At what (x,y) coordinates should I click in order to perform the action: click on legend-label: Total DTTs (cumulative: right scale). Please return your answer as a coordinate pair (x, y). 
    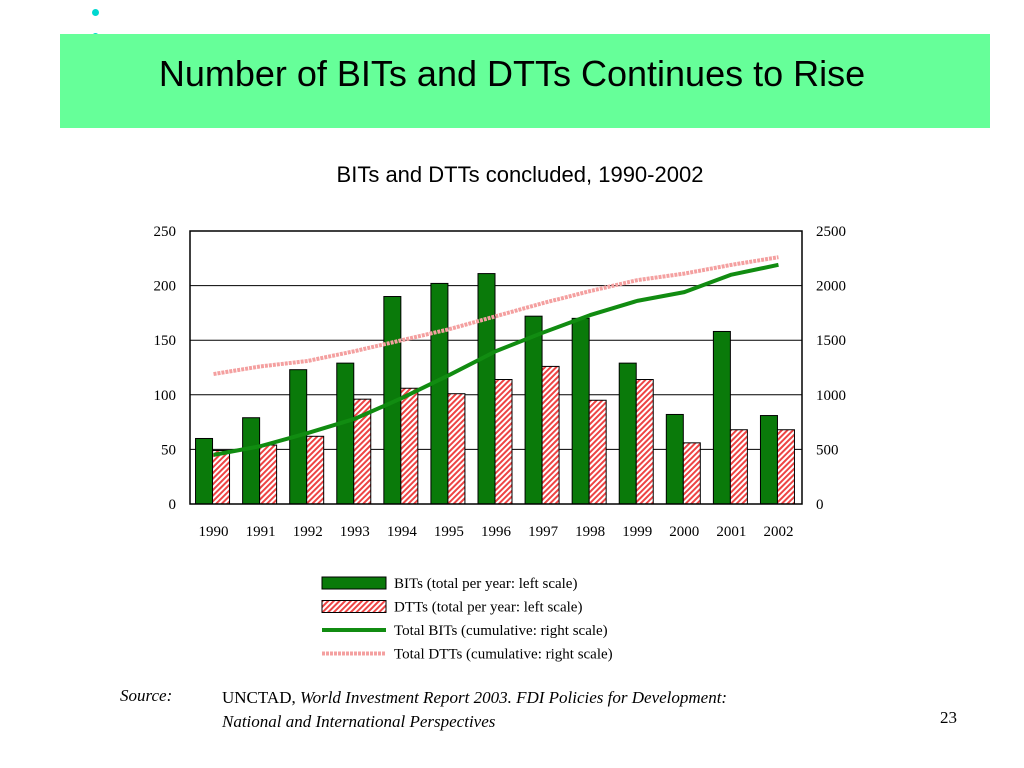
    Looking at the image, I should click on (503, 655).